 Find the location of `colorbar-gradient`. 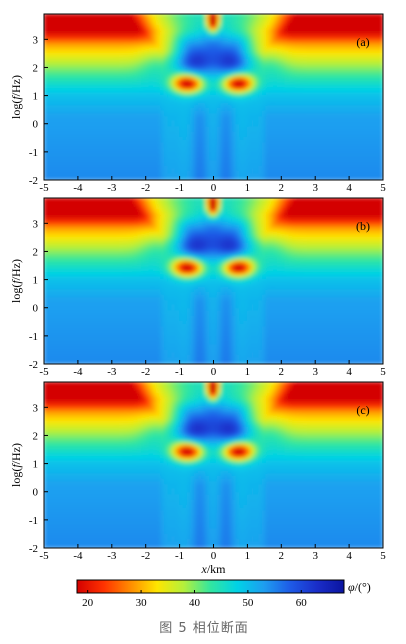

colorbar-gradient is located at coordinates (210, 586).